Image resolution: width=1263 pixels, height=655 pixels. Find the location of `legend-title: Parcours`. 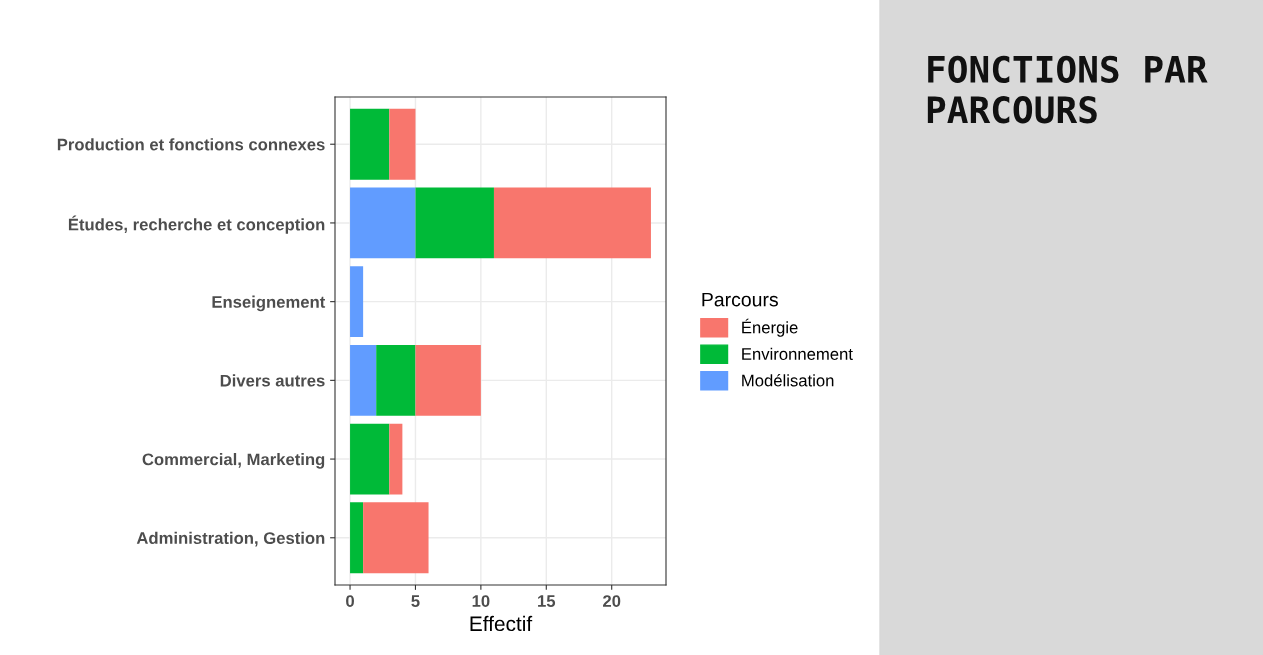

legend-title: Parcours is located at coordinates (740, 299).